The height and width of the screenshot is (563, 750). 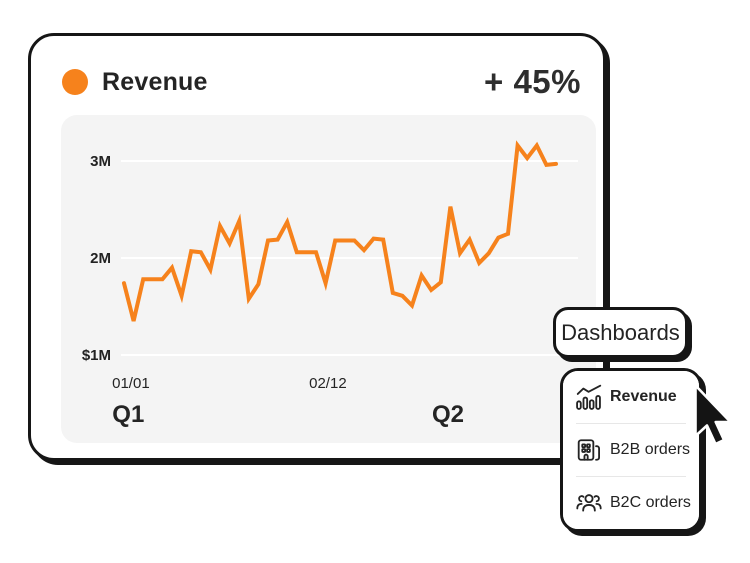 I want to click on card-header: Revenue + 45%, so click(x=321, y=81).